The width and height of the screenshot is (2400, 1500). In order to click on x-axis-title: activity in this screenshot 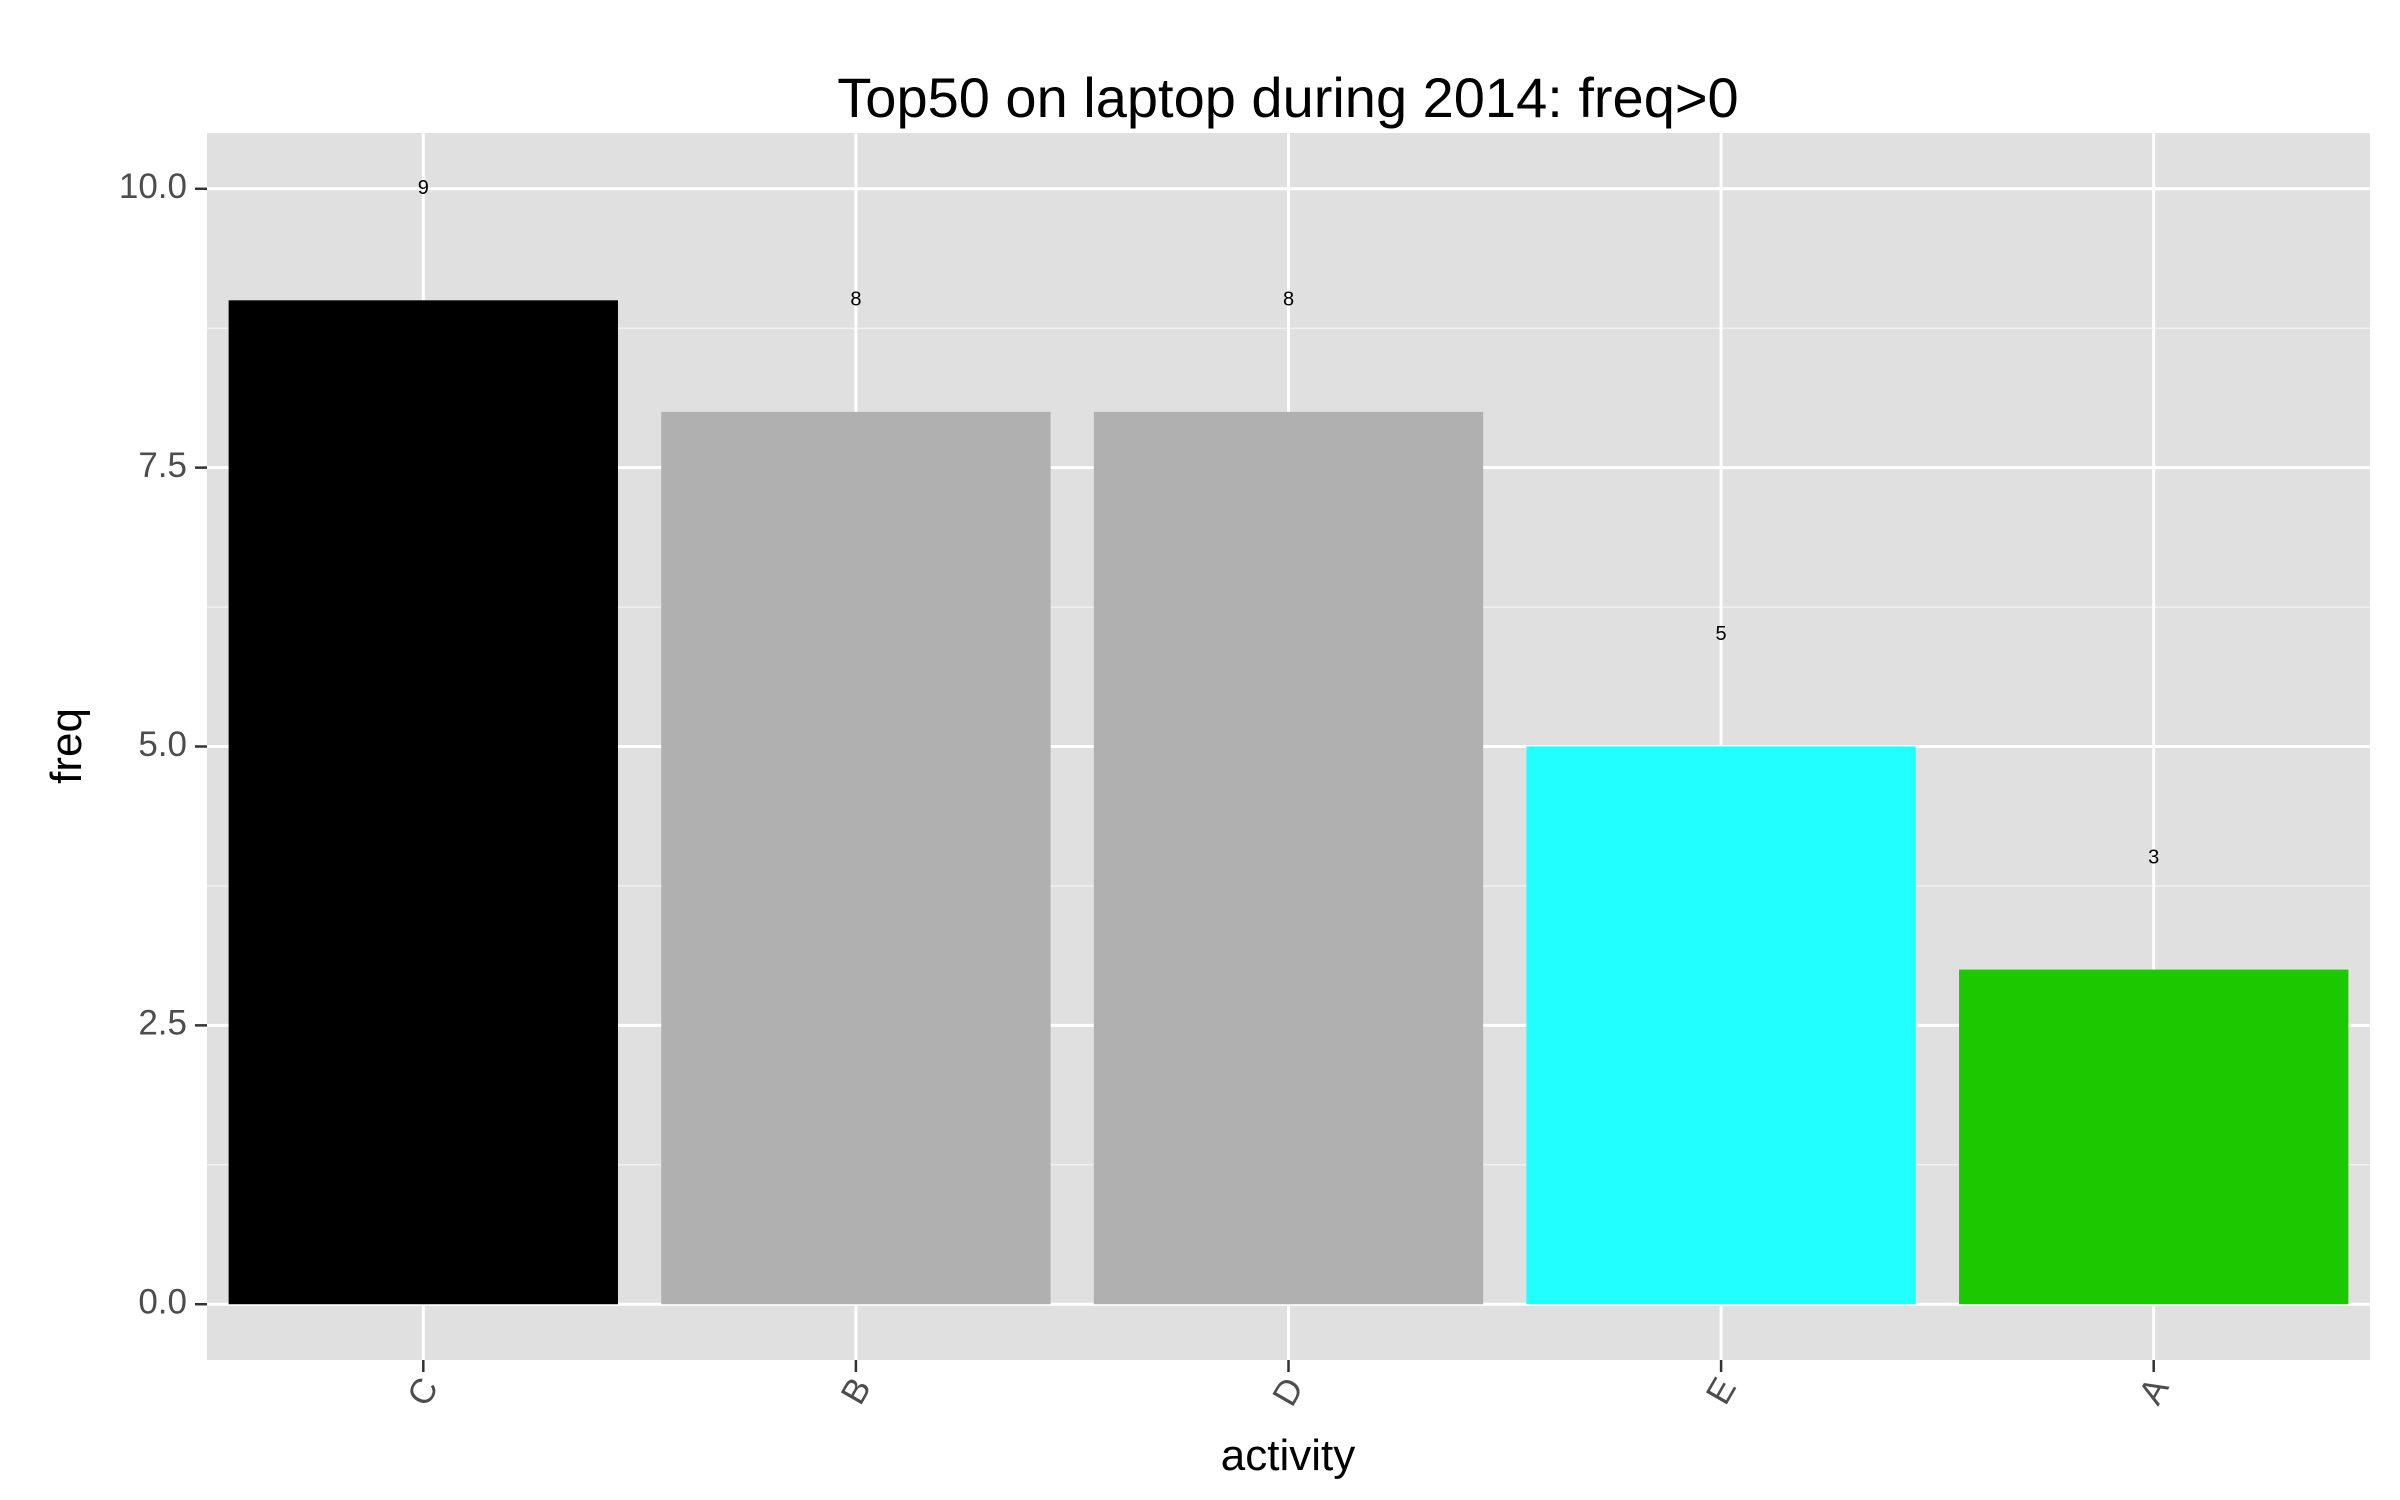, I will do `click(1288, 1455)`.